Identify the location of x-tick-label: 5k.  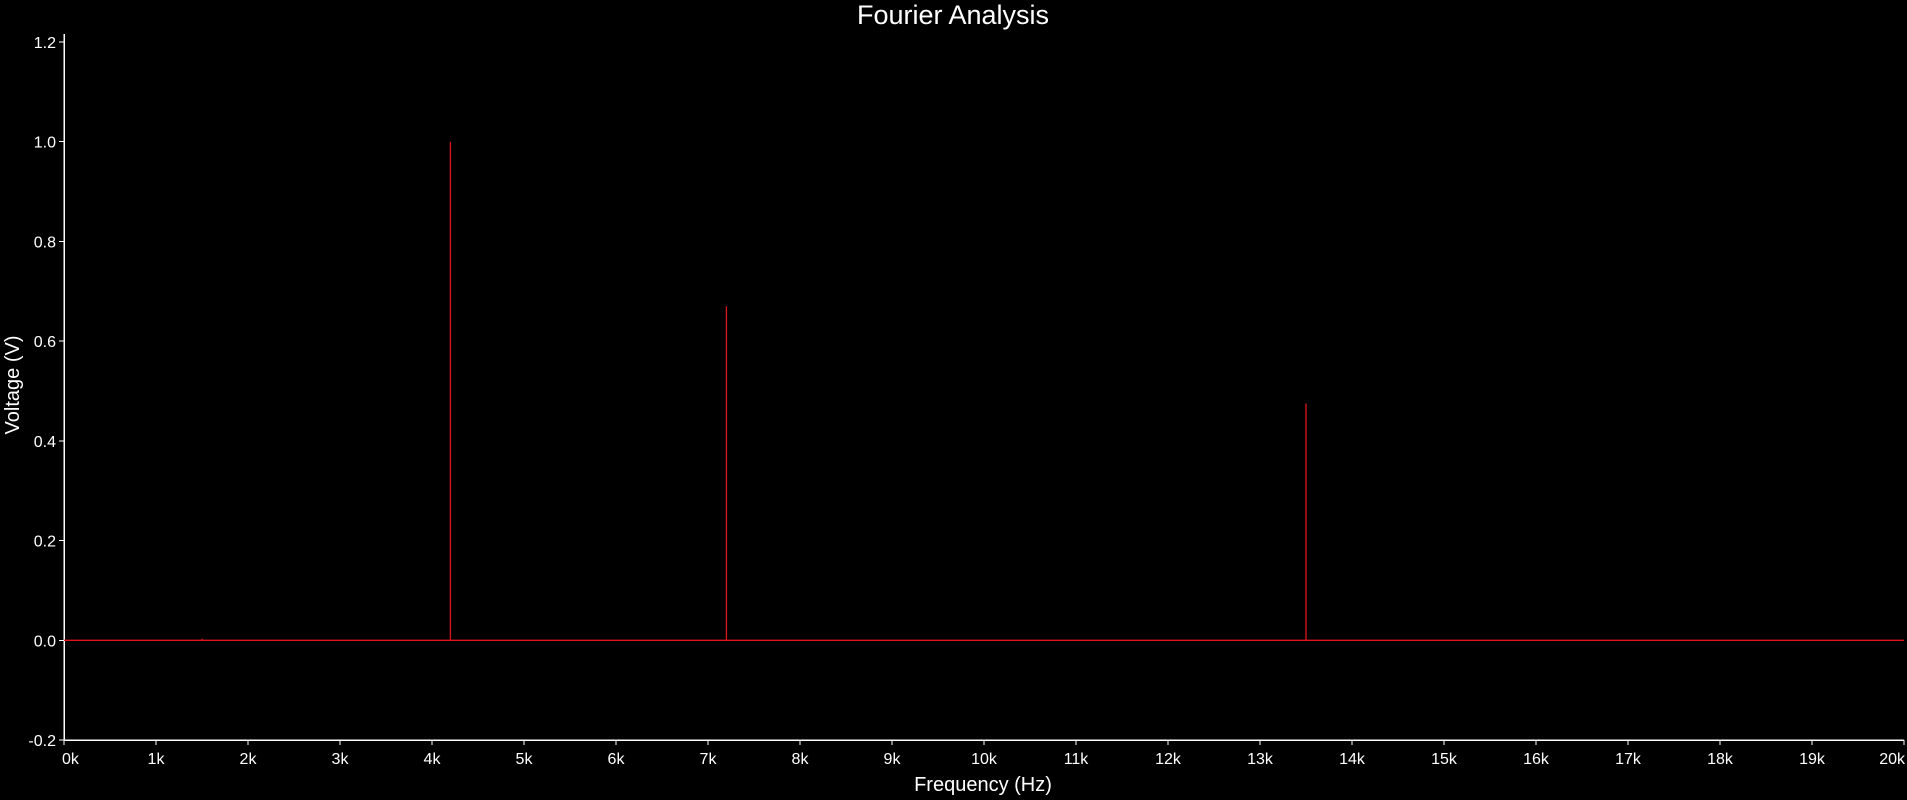
(525, 759).